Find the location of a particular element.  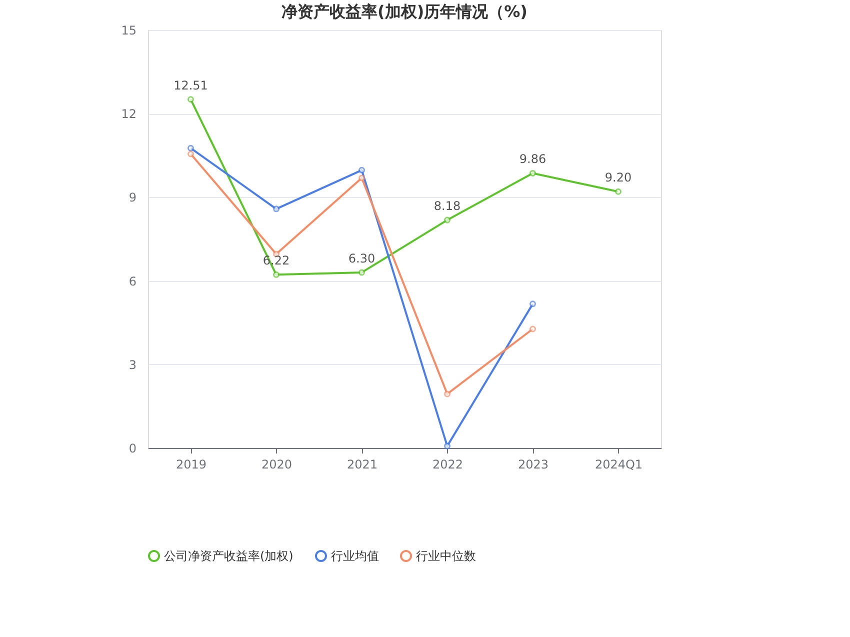

legend-label: 行业均值 is located at coordinates (355, 556).